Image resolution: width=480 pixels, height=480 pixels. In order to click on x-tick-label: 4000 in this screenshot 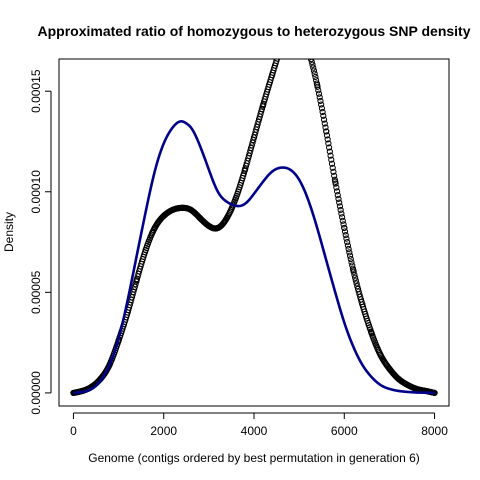, I will do `click(254, 431)`.